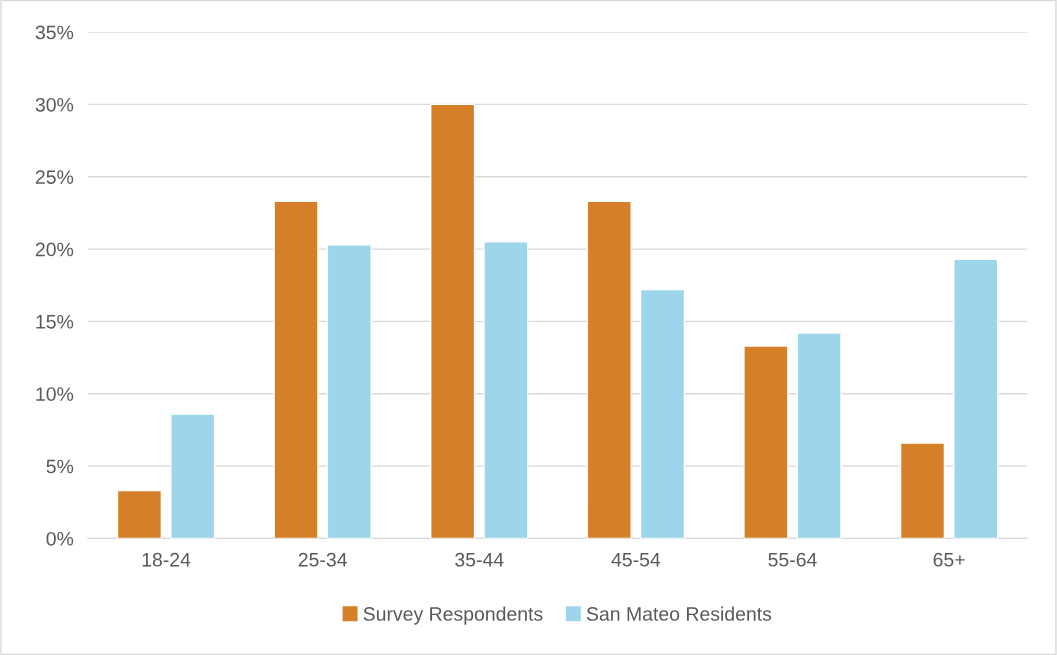 This screenshot has height=655, width=1057. What do you see at coordinates (792, 559) in the screenshot?
I see `x-tick-label: 55-64` at bounding box center [792, 559].